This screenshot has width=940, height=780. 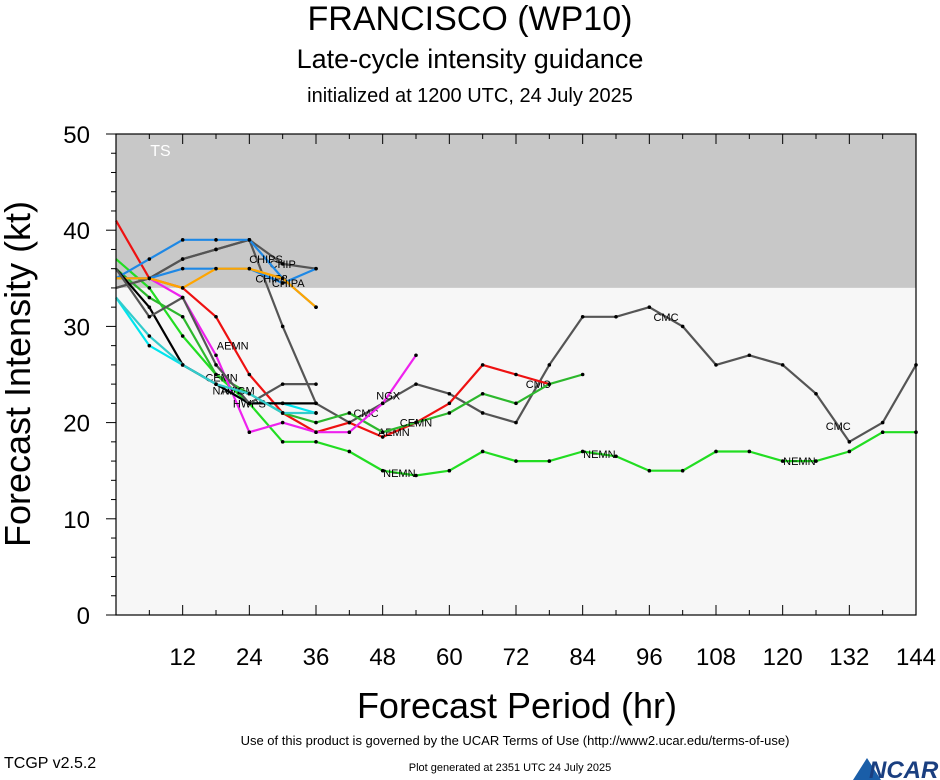 I want to click on ncar-logo: NCAR, so click(x=896, y=768).